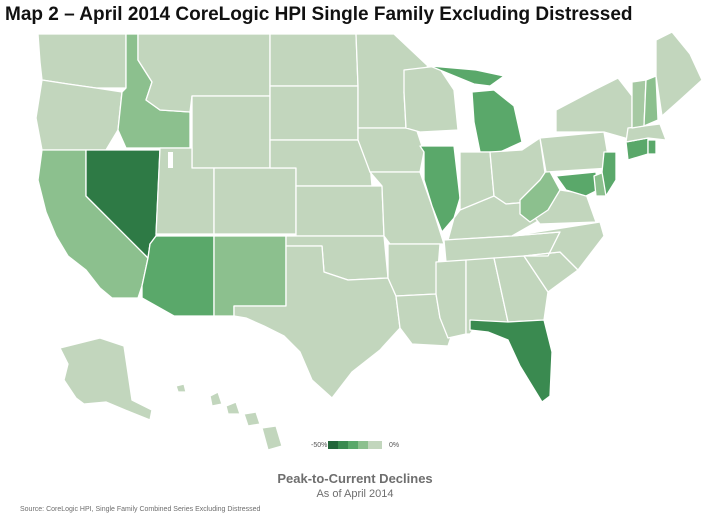 The image size is (710, 528). Describe the element at coordinates (679, 74) in the screenshot. I see `state-me` at that location.